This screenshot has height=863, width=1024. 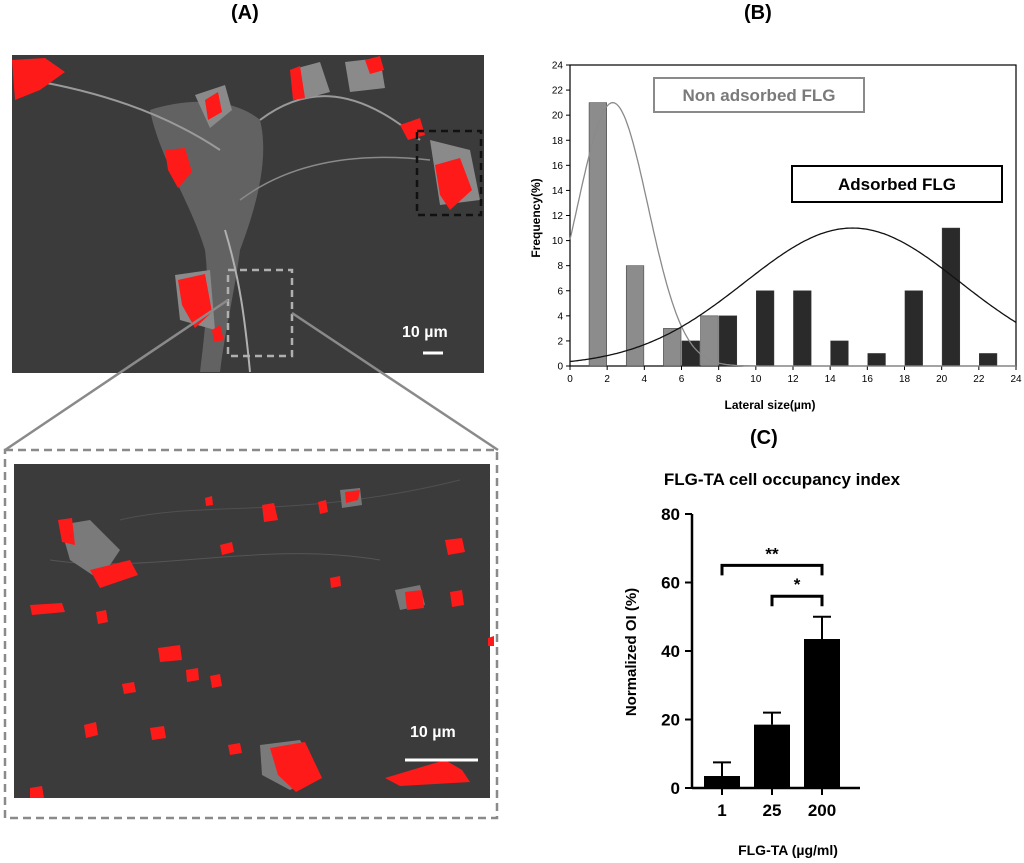 I want to click on occupancy-ytick-label: 20, so click(x=670, y=720).